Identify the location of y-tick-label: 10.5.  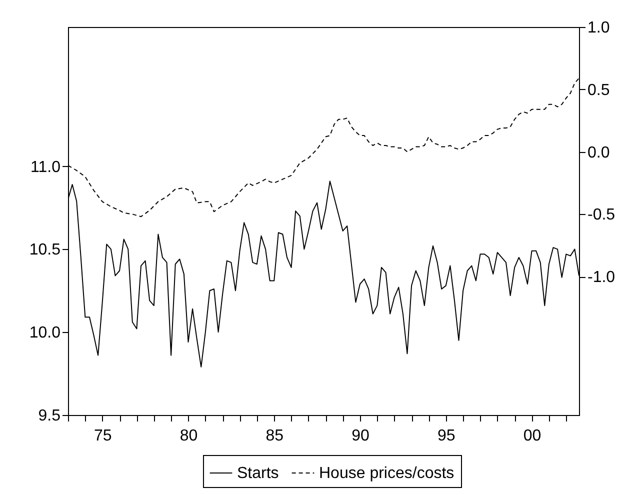
(45, 250).